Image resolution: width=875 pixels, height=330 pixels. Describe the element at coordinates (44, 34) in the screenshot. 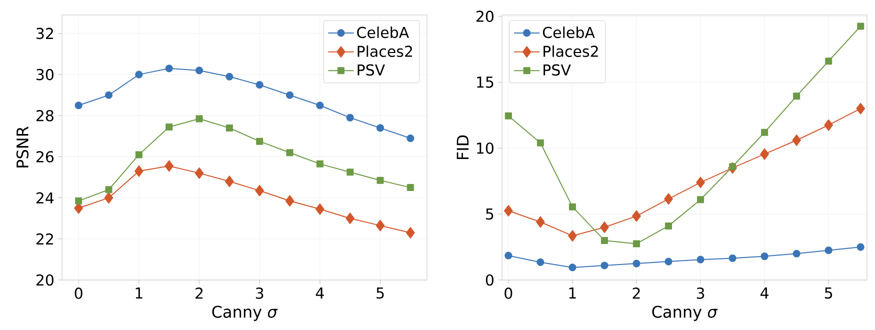

I see `y-tick-label: 32` at that location.